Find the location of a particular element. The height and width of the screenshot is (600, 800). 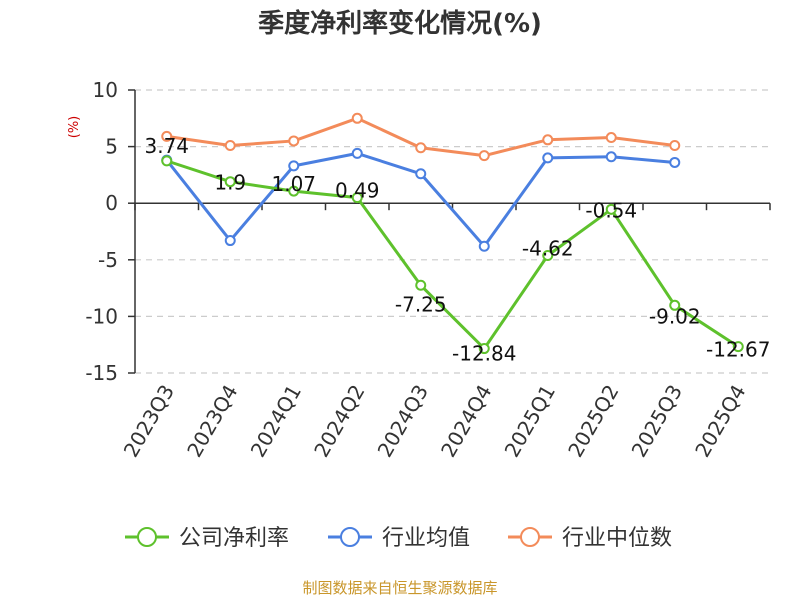

y-tick-label: -10 is located at coordinates (101, 316).